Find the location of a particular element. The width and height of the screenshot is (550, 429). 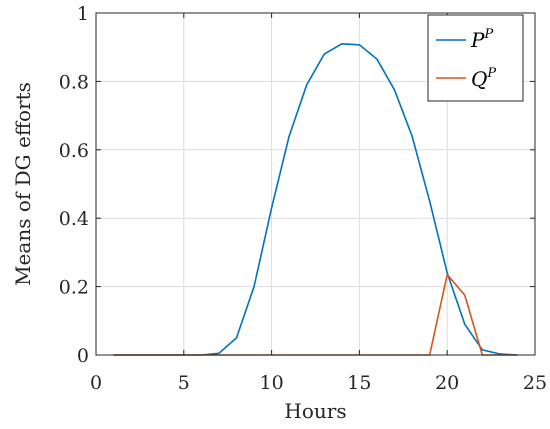

y-tick-label: 0.6 is located at coordinates (74, 151).